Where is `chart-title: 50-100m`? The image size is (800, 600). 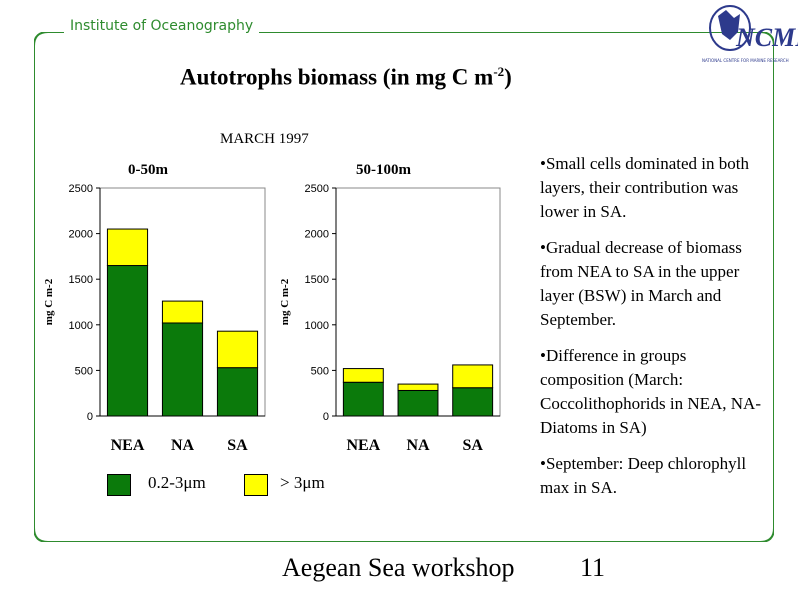
chart-title: 50-100m is located at coordinates (383, 170).